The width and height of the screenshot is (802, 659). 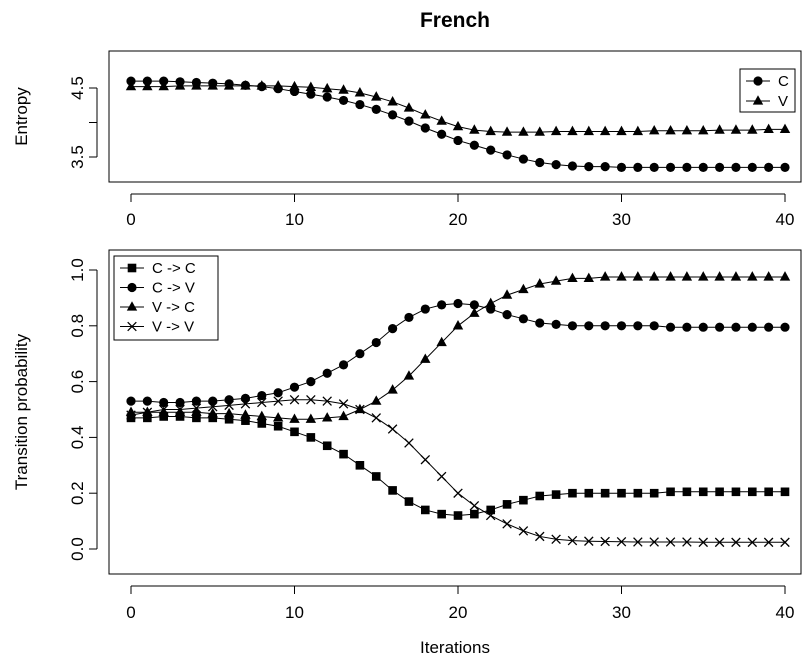 What do you see at coordinates (157, 288) in the screenshot?
I see `legend-entry-c-v: C -> V` at bounding box center [157, 288].